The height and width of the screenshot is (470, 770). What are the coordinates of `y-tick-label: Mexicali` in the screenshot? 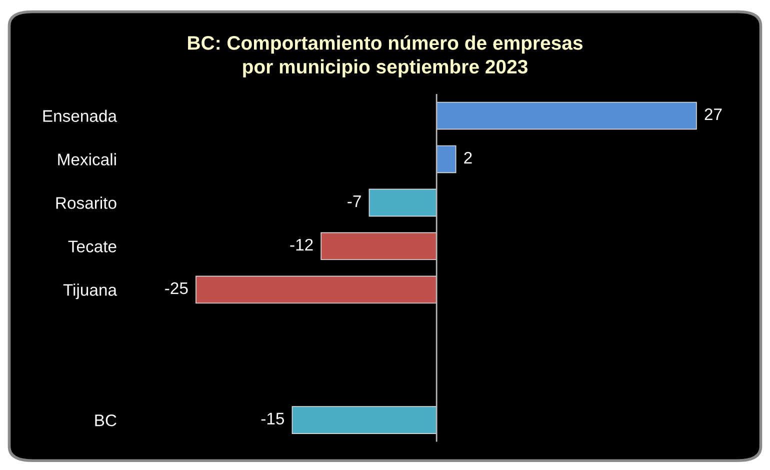 It's located at (87, 159).